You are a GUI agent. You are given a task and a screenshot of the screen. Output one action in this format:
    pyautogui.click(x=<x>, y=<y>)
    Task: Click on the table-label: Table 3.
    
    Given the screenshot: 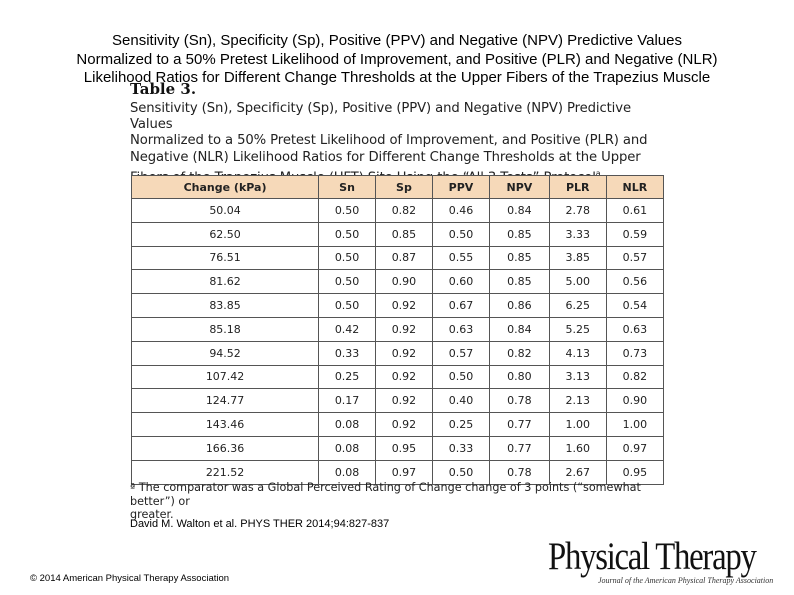 What is the action you would take?
    pyautogui.click(x=163, y=89)
    